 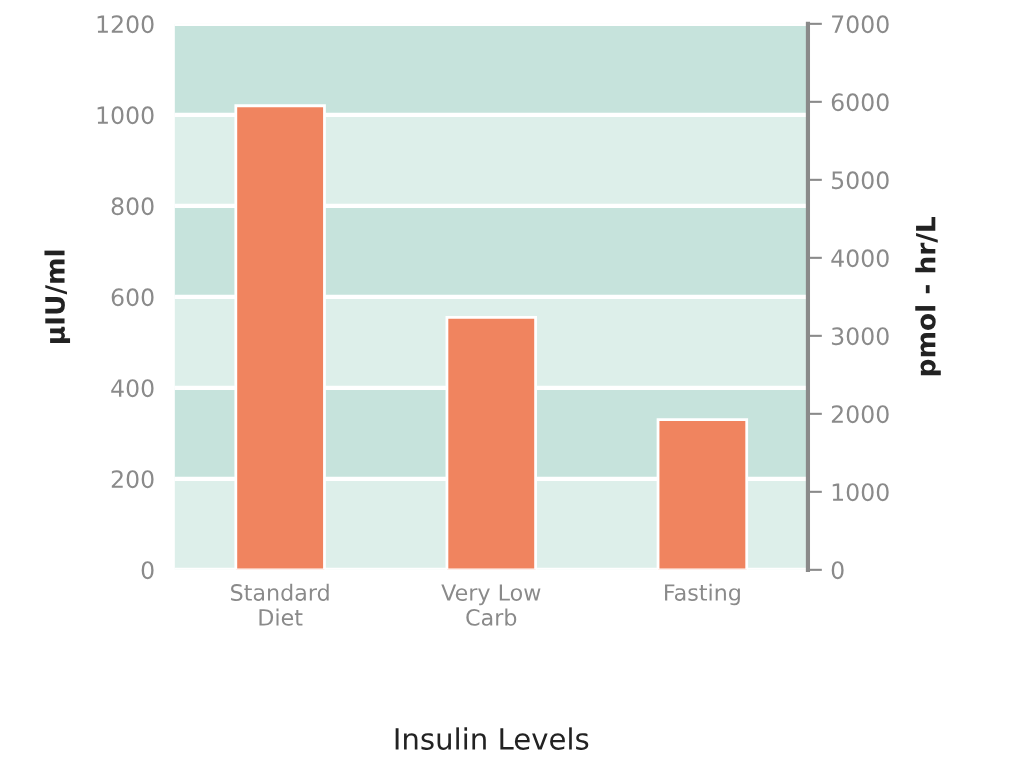 I want to click on x-tick-label: Standard Diet, so click(x=280, y=604).